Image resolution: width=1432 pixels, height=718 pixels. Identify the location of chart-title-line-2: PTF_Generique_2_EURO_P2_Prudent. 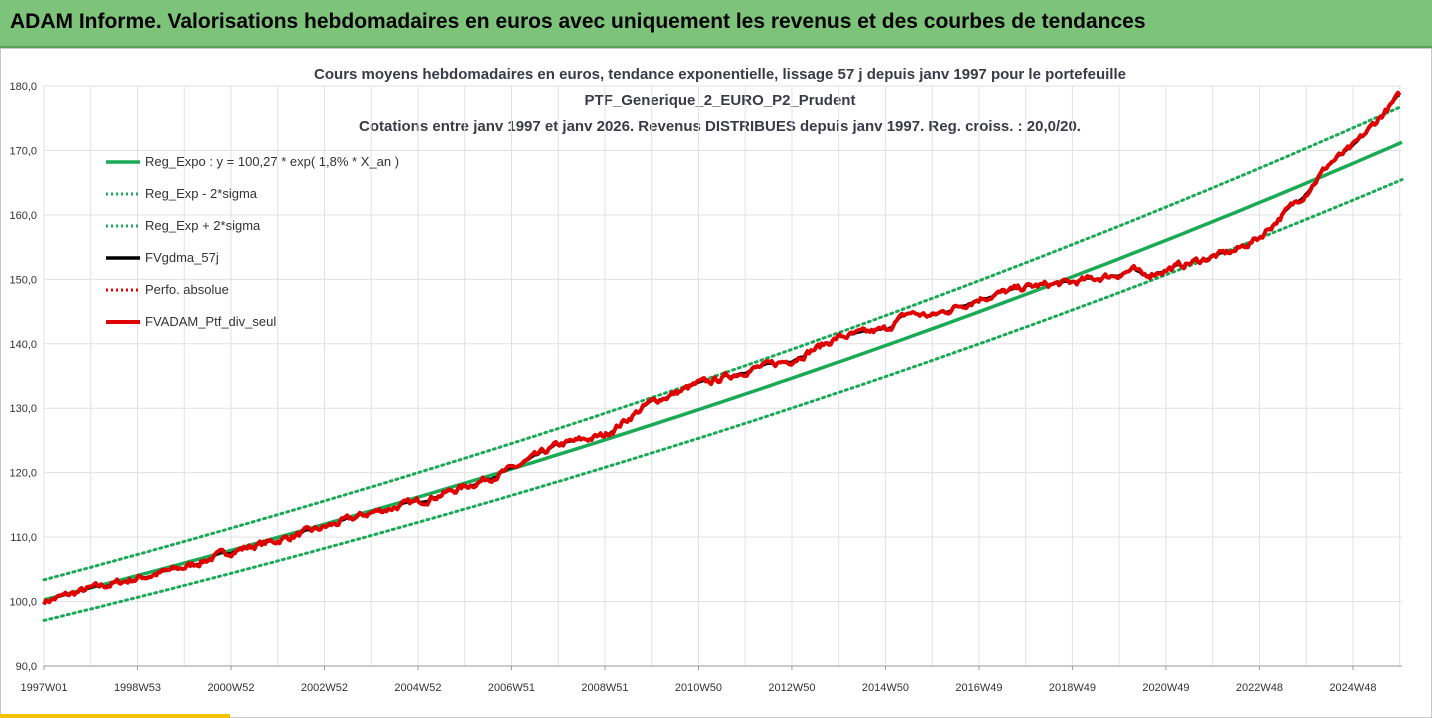
(720, 100).